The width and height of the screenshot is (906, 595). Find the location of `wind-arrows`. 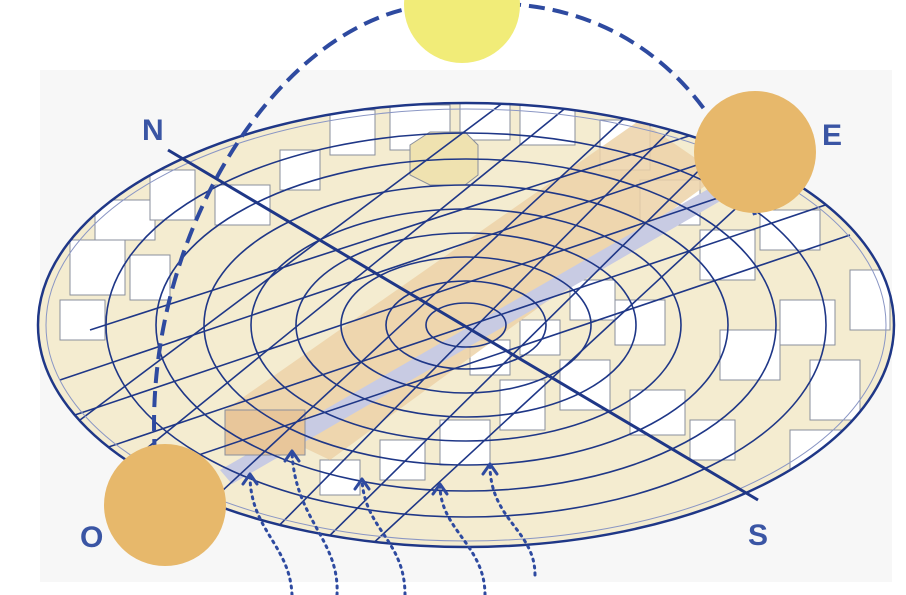

wind-arrows is located at coordinates (392, 522).